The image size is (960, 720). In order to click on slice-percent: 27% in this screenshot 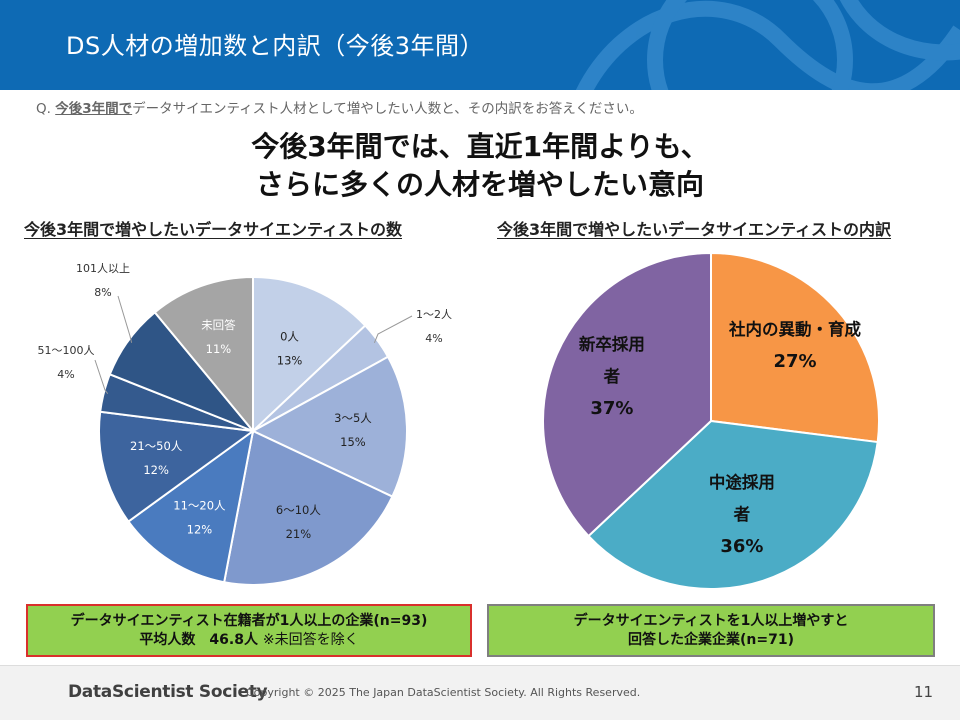, I will do `click(794, 361)`.